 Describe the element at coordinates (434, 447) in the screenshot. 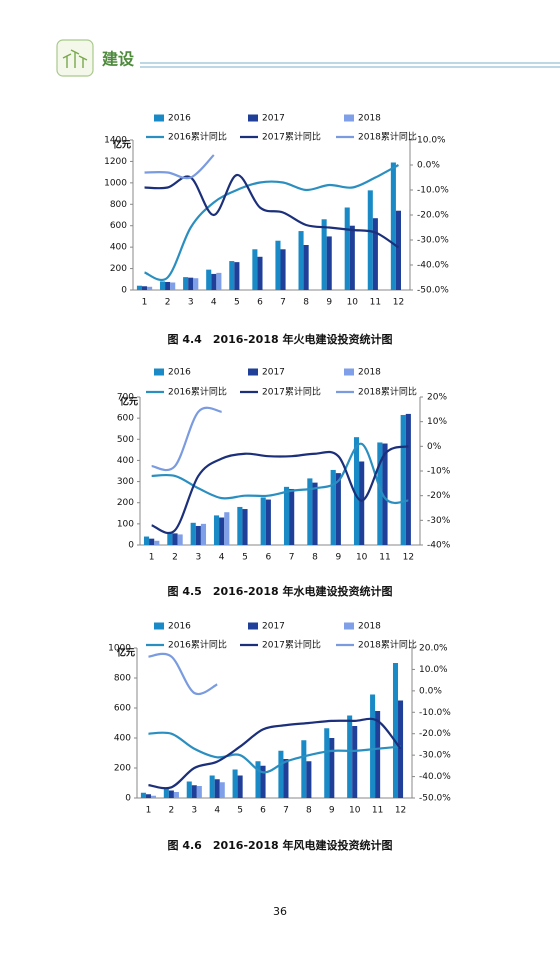

I see `y2-tick-label: 0%` at that location.